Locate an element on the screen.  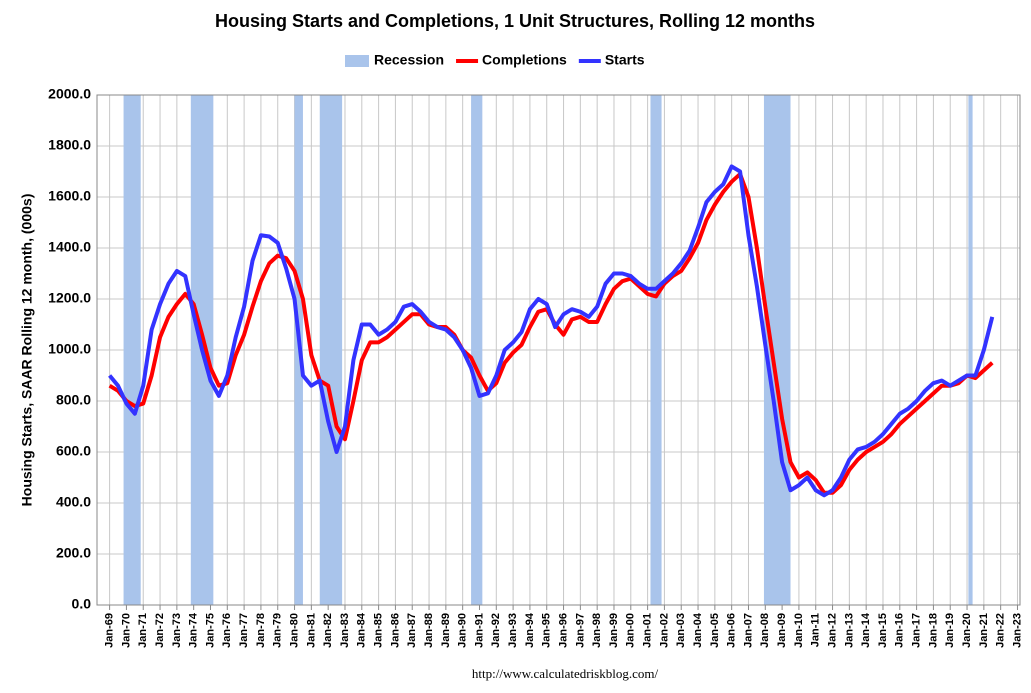
x-tick-label: Jan-08 is located at coordinates (765, 630).